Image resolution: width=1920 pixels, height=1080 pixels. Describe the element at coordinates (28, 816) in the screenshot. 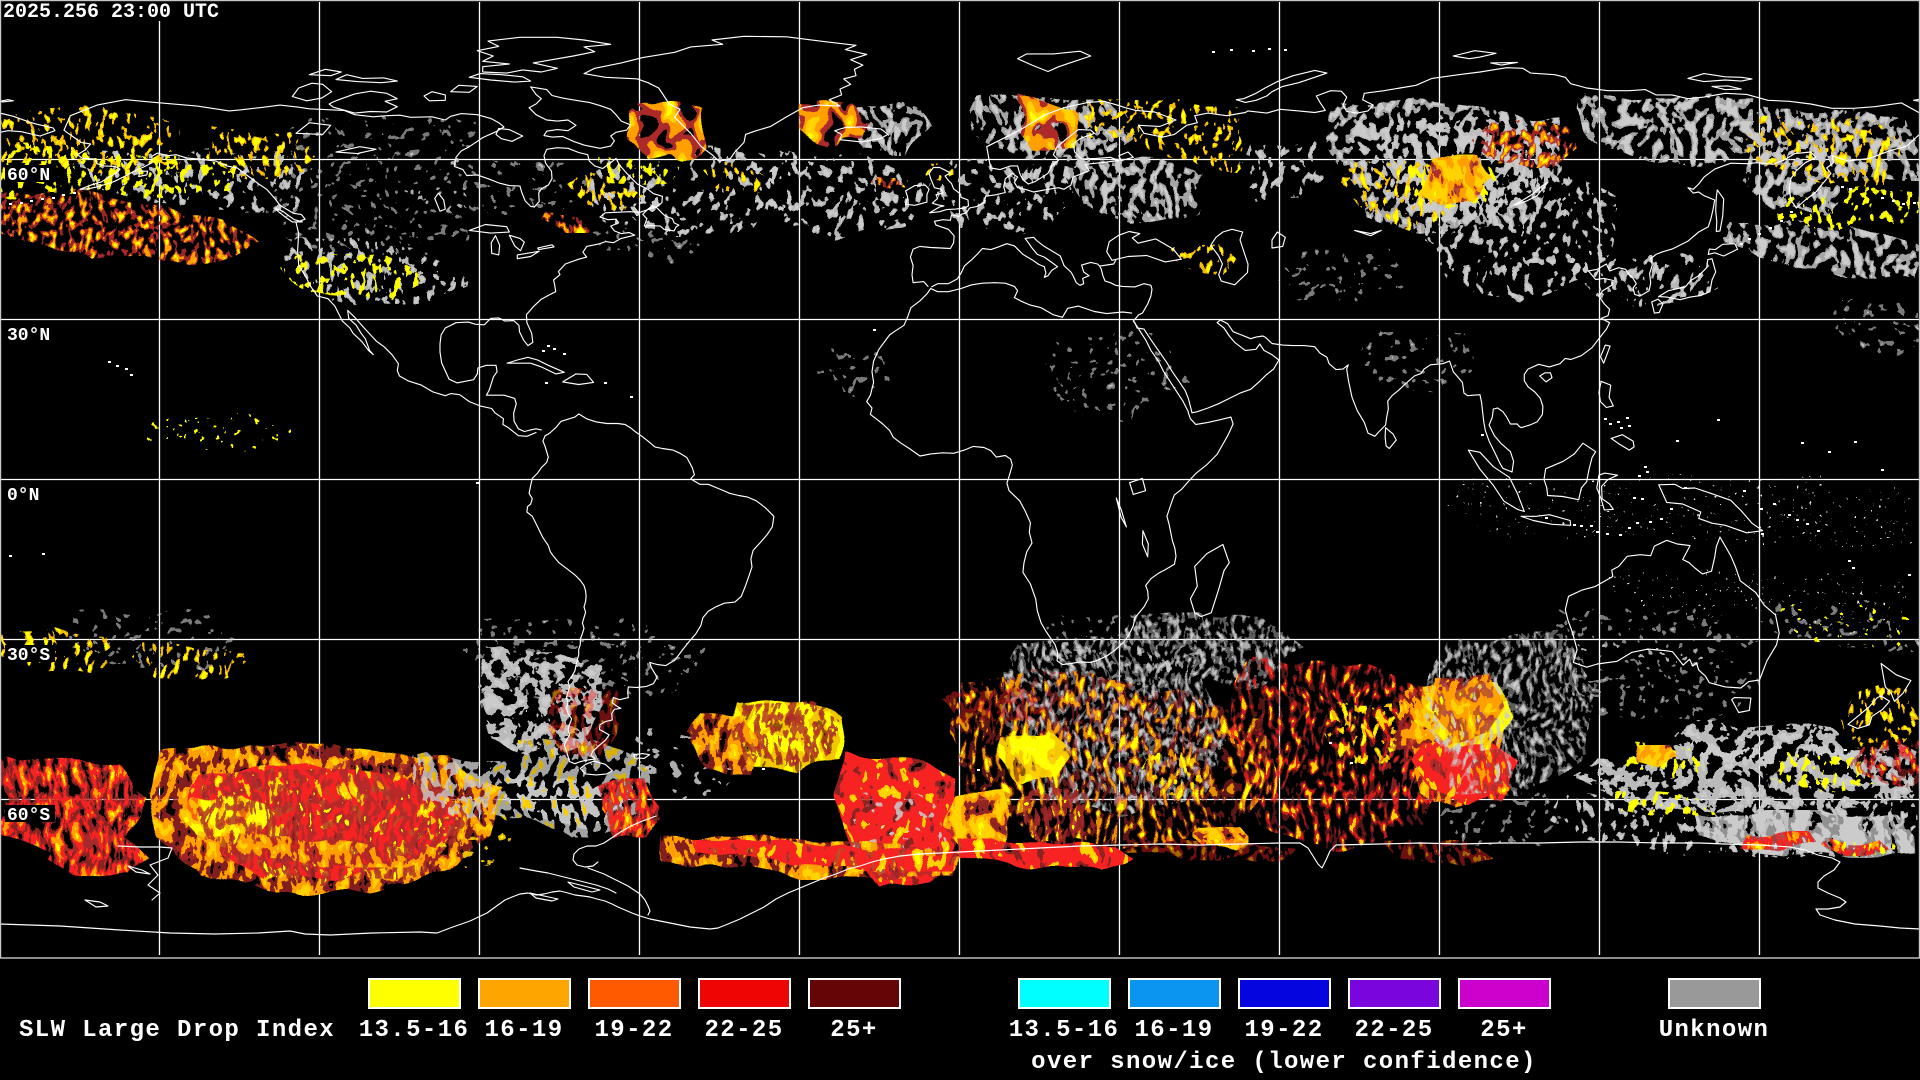

I see `svg-text: 60°S` at that location.